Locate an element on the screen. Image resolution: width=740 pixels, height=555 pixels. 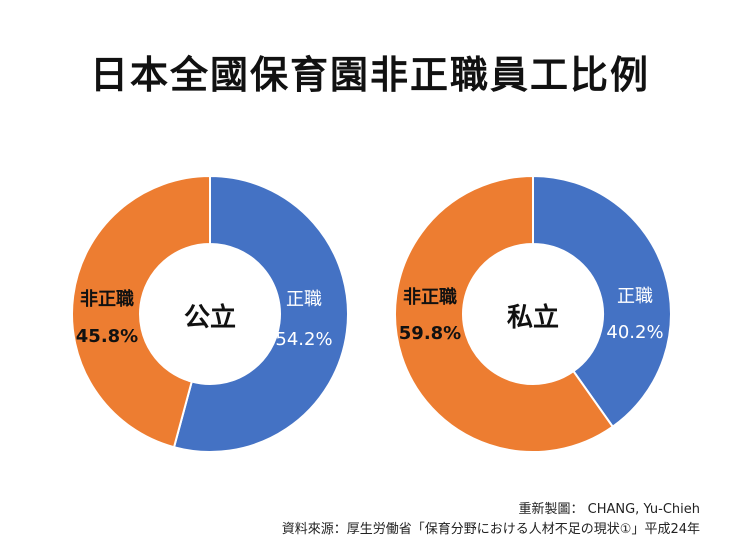
redraw-credit: 重新製圖： CHANG, Yu-Chieh is located at coordinates (609, 509).